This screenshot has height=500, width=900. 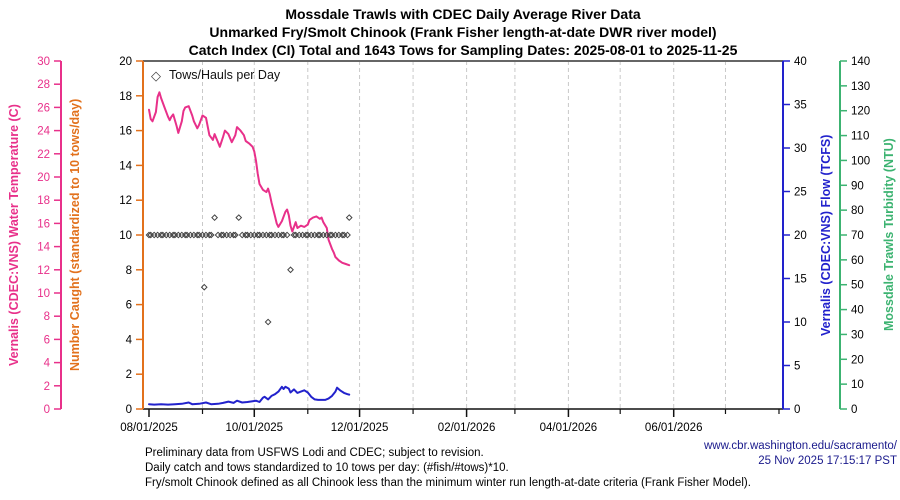 I want to click on svg-text: 25, so click(x=800, y=193).